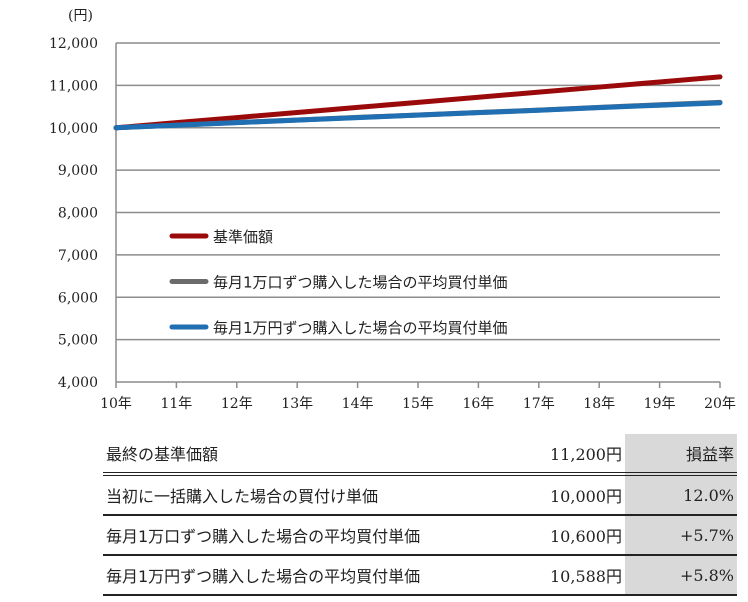 This screenshot has height=602, width=748. Describe the element at coordinates (237, 404) in the screenshot. I see `x-tick-label: 12年` at that location.